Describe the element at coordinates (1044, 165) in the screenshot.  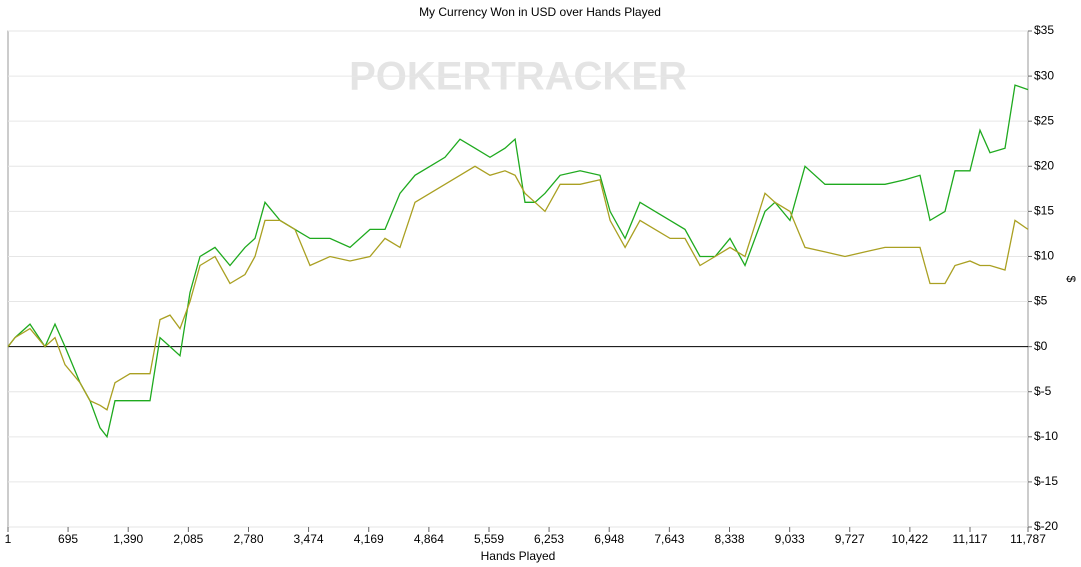
I see `y-tick-label: $20` at that location.